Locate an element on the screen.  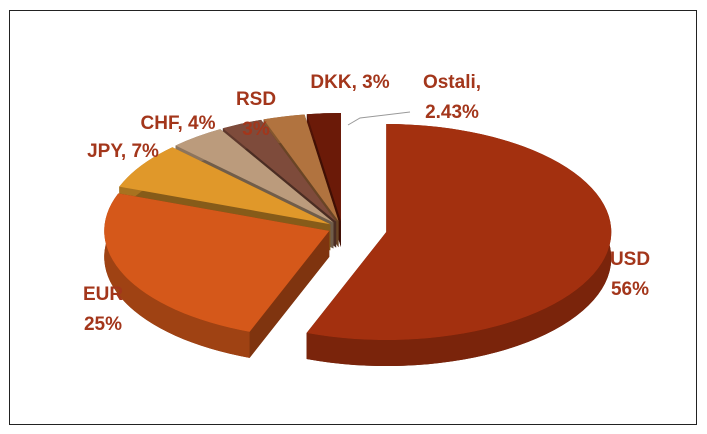
data-label-line: 2.43% is located at coordinates (452, 112).